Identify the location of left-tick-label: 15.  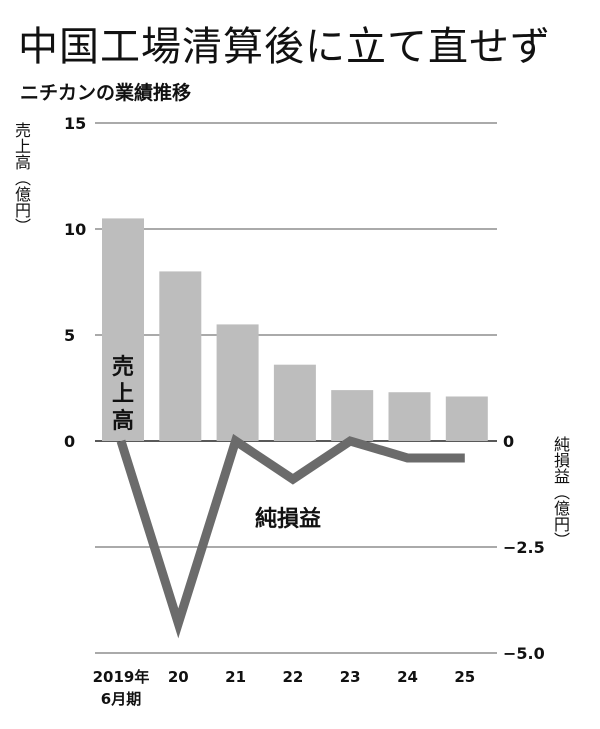
(75, 123).